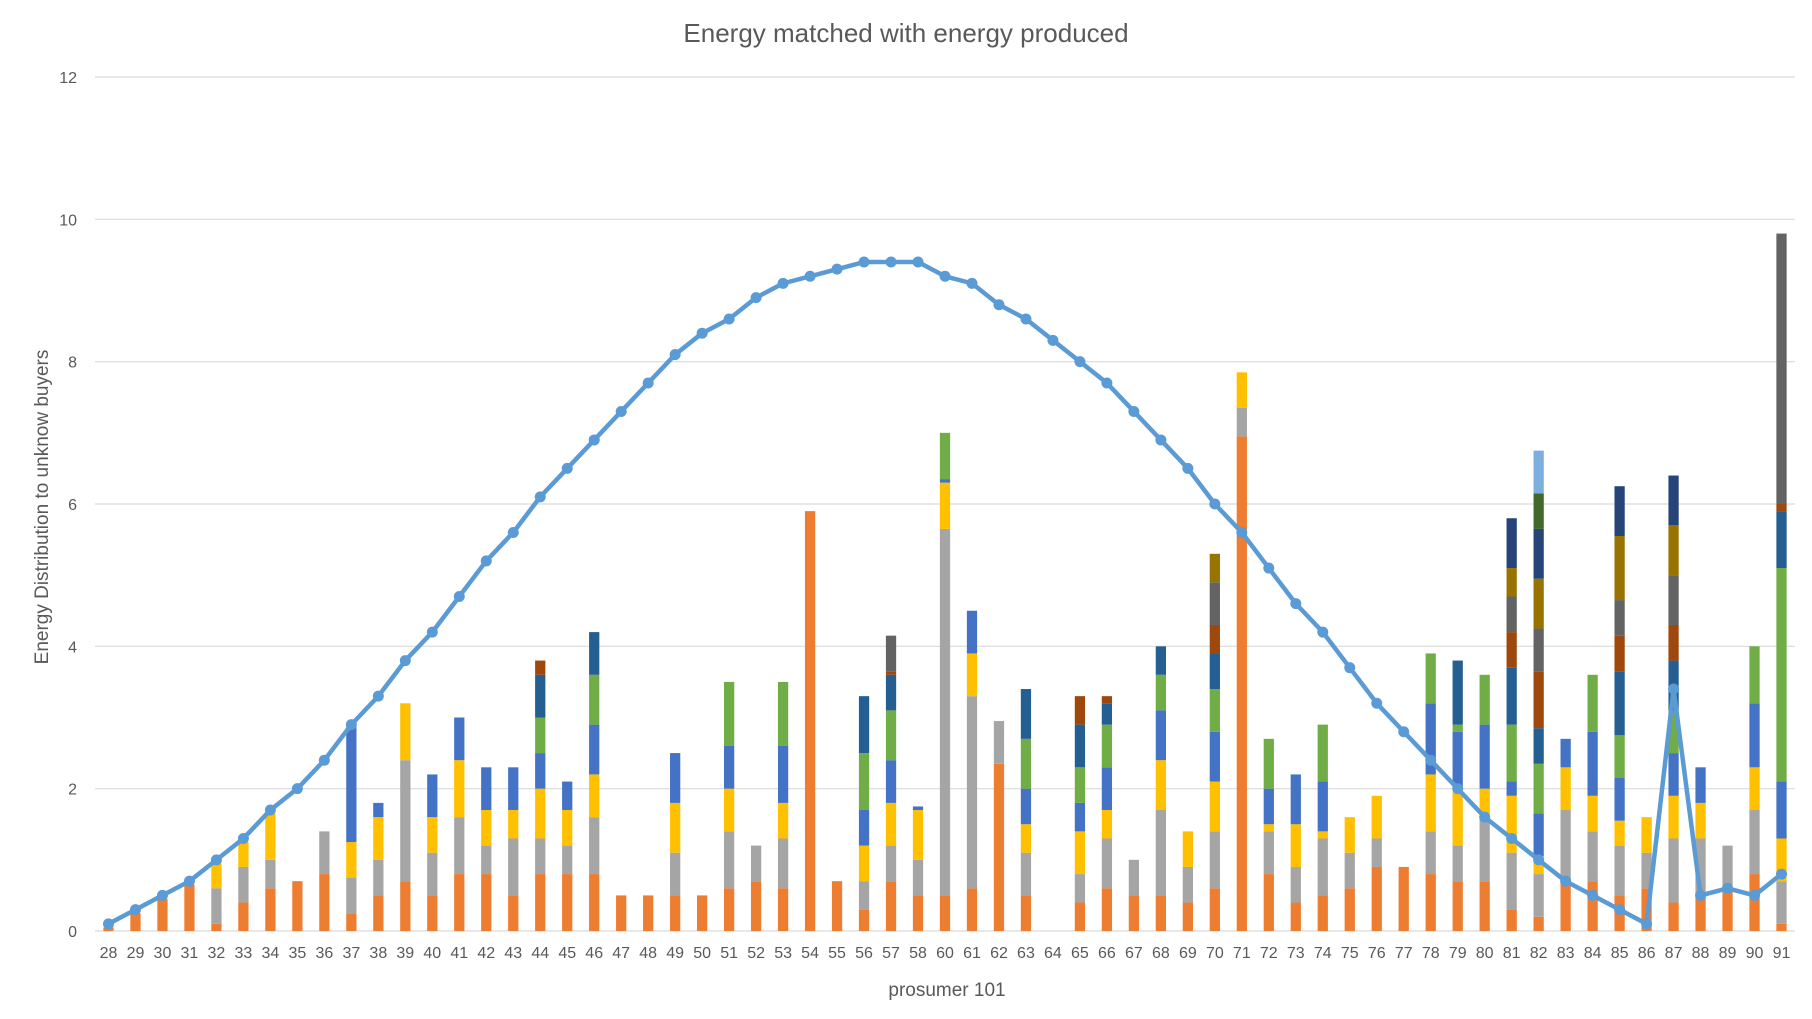 The width and height of the screenshot is (1812, 1019). I want to click on x-tick-label: 29, so click(136, 953).